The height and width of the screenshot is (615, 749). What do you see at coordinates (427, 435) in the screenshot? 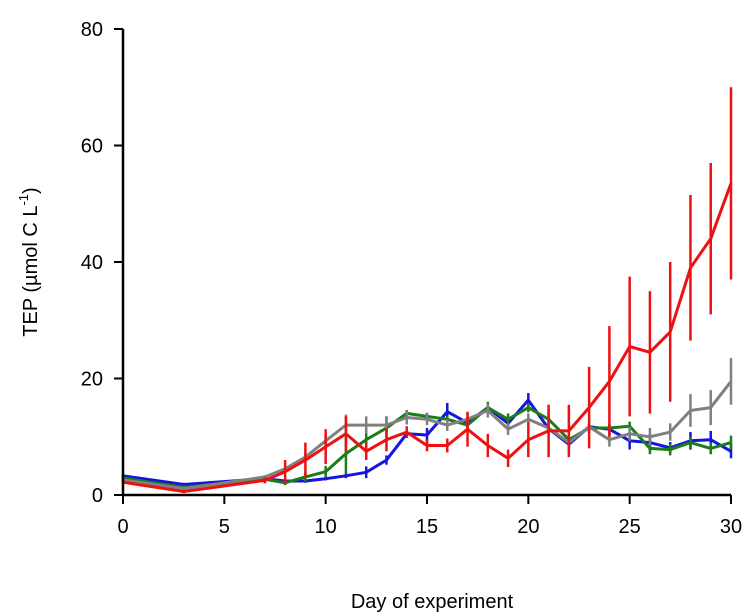
I see `series-line` at bounding box center [427, 435].